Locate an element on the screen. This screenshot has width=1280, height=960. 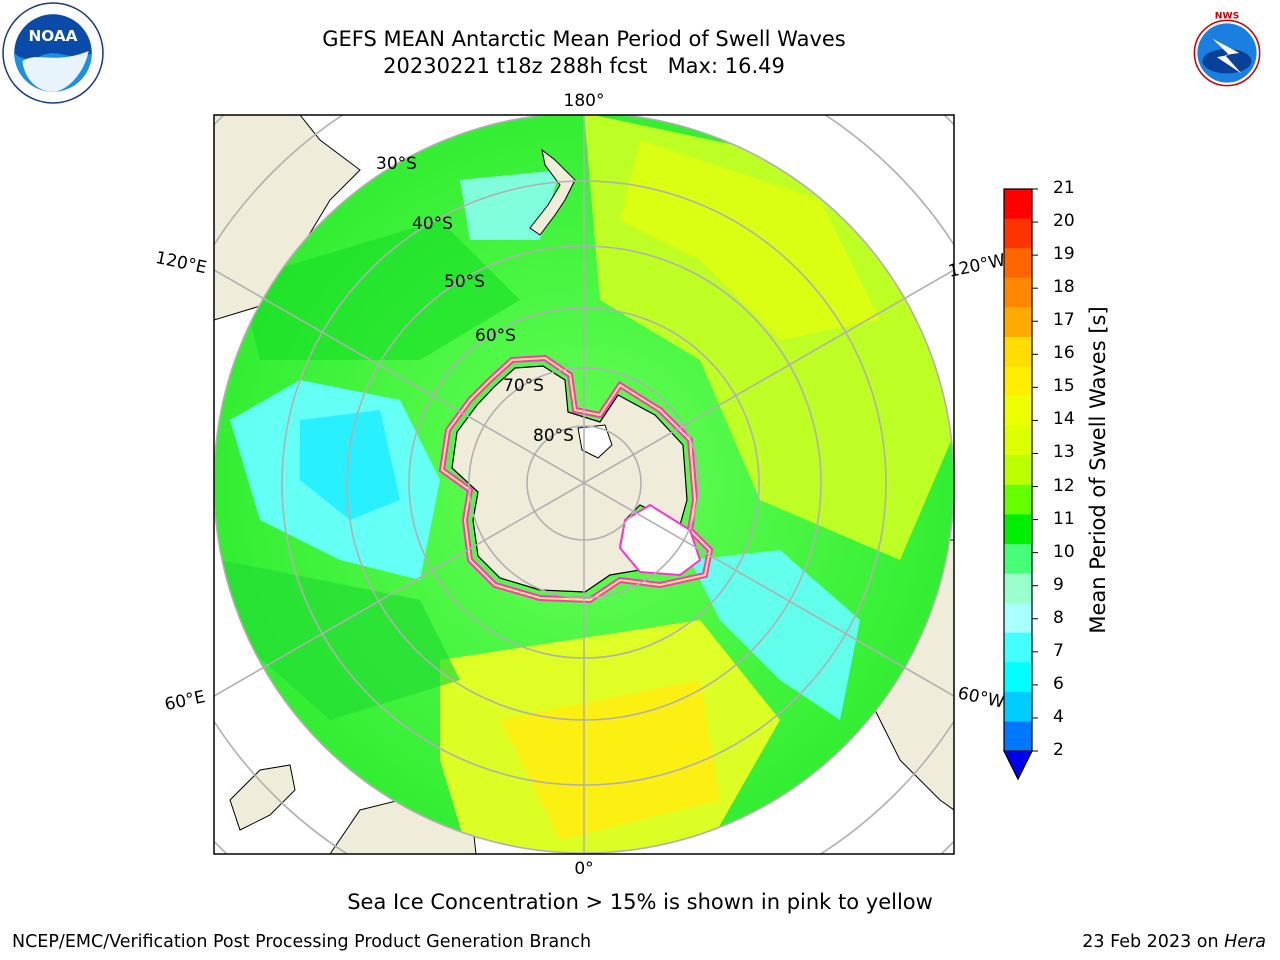
chart-subtitle: 20230221 t18z 288h fcst Max: 16.49 is located at coordinates (584, 66).